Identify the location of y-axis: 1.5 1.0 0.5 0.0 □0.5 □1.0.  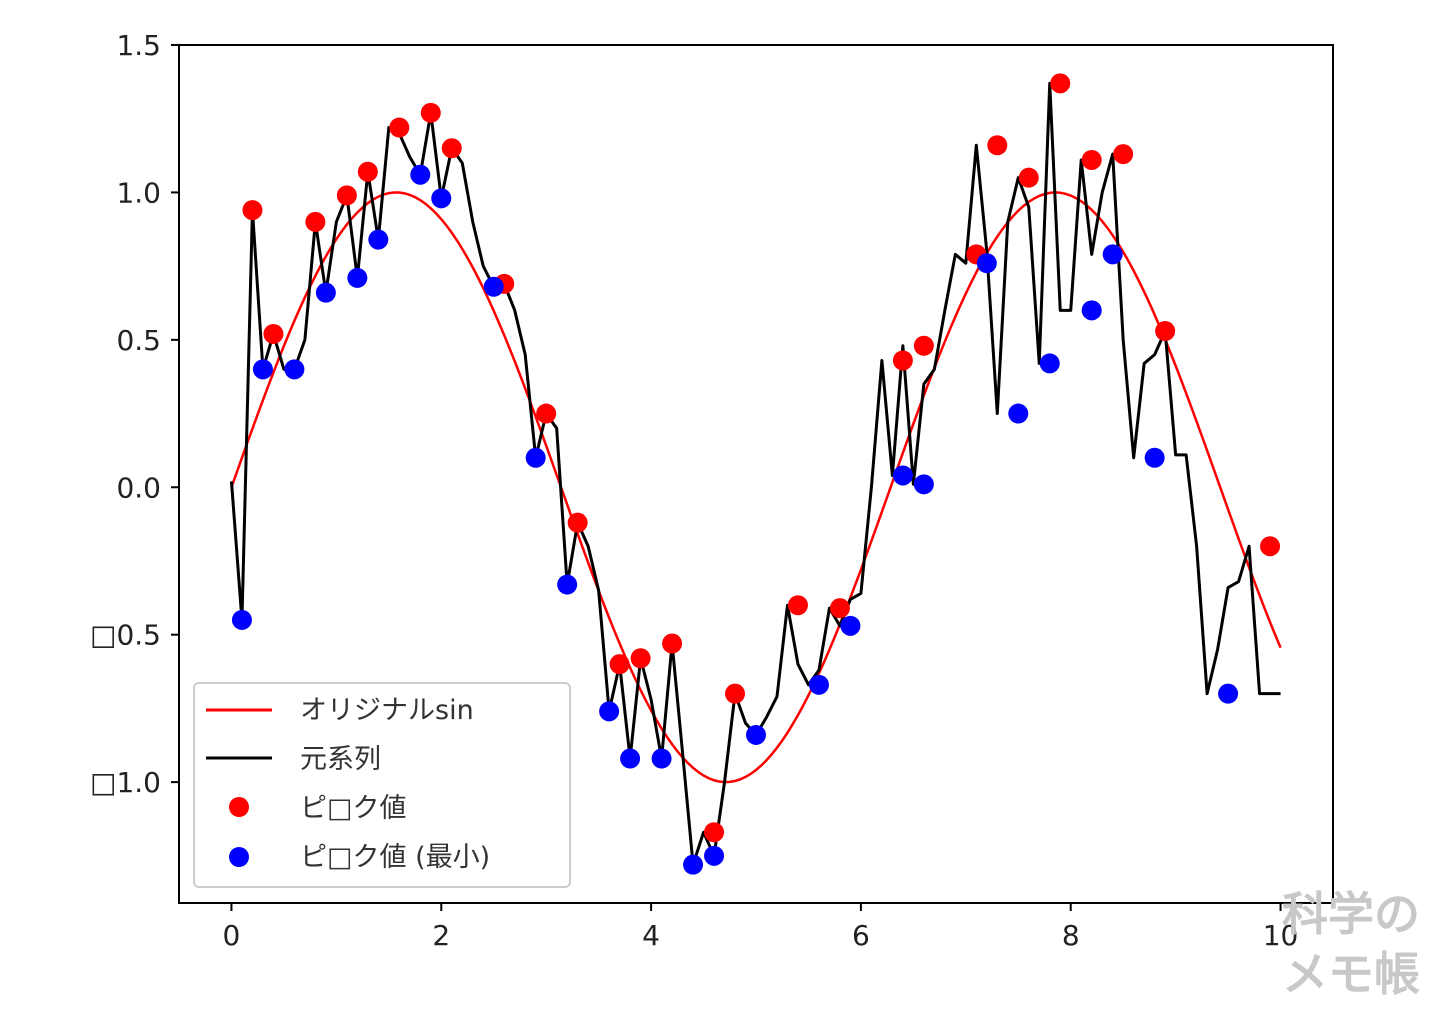
(134, 414).